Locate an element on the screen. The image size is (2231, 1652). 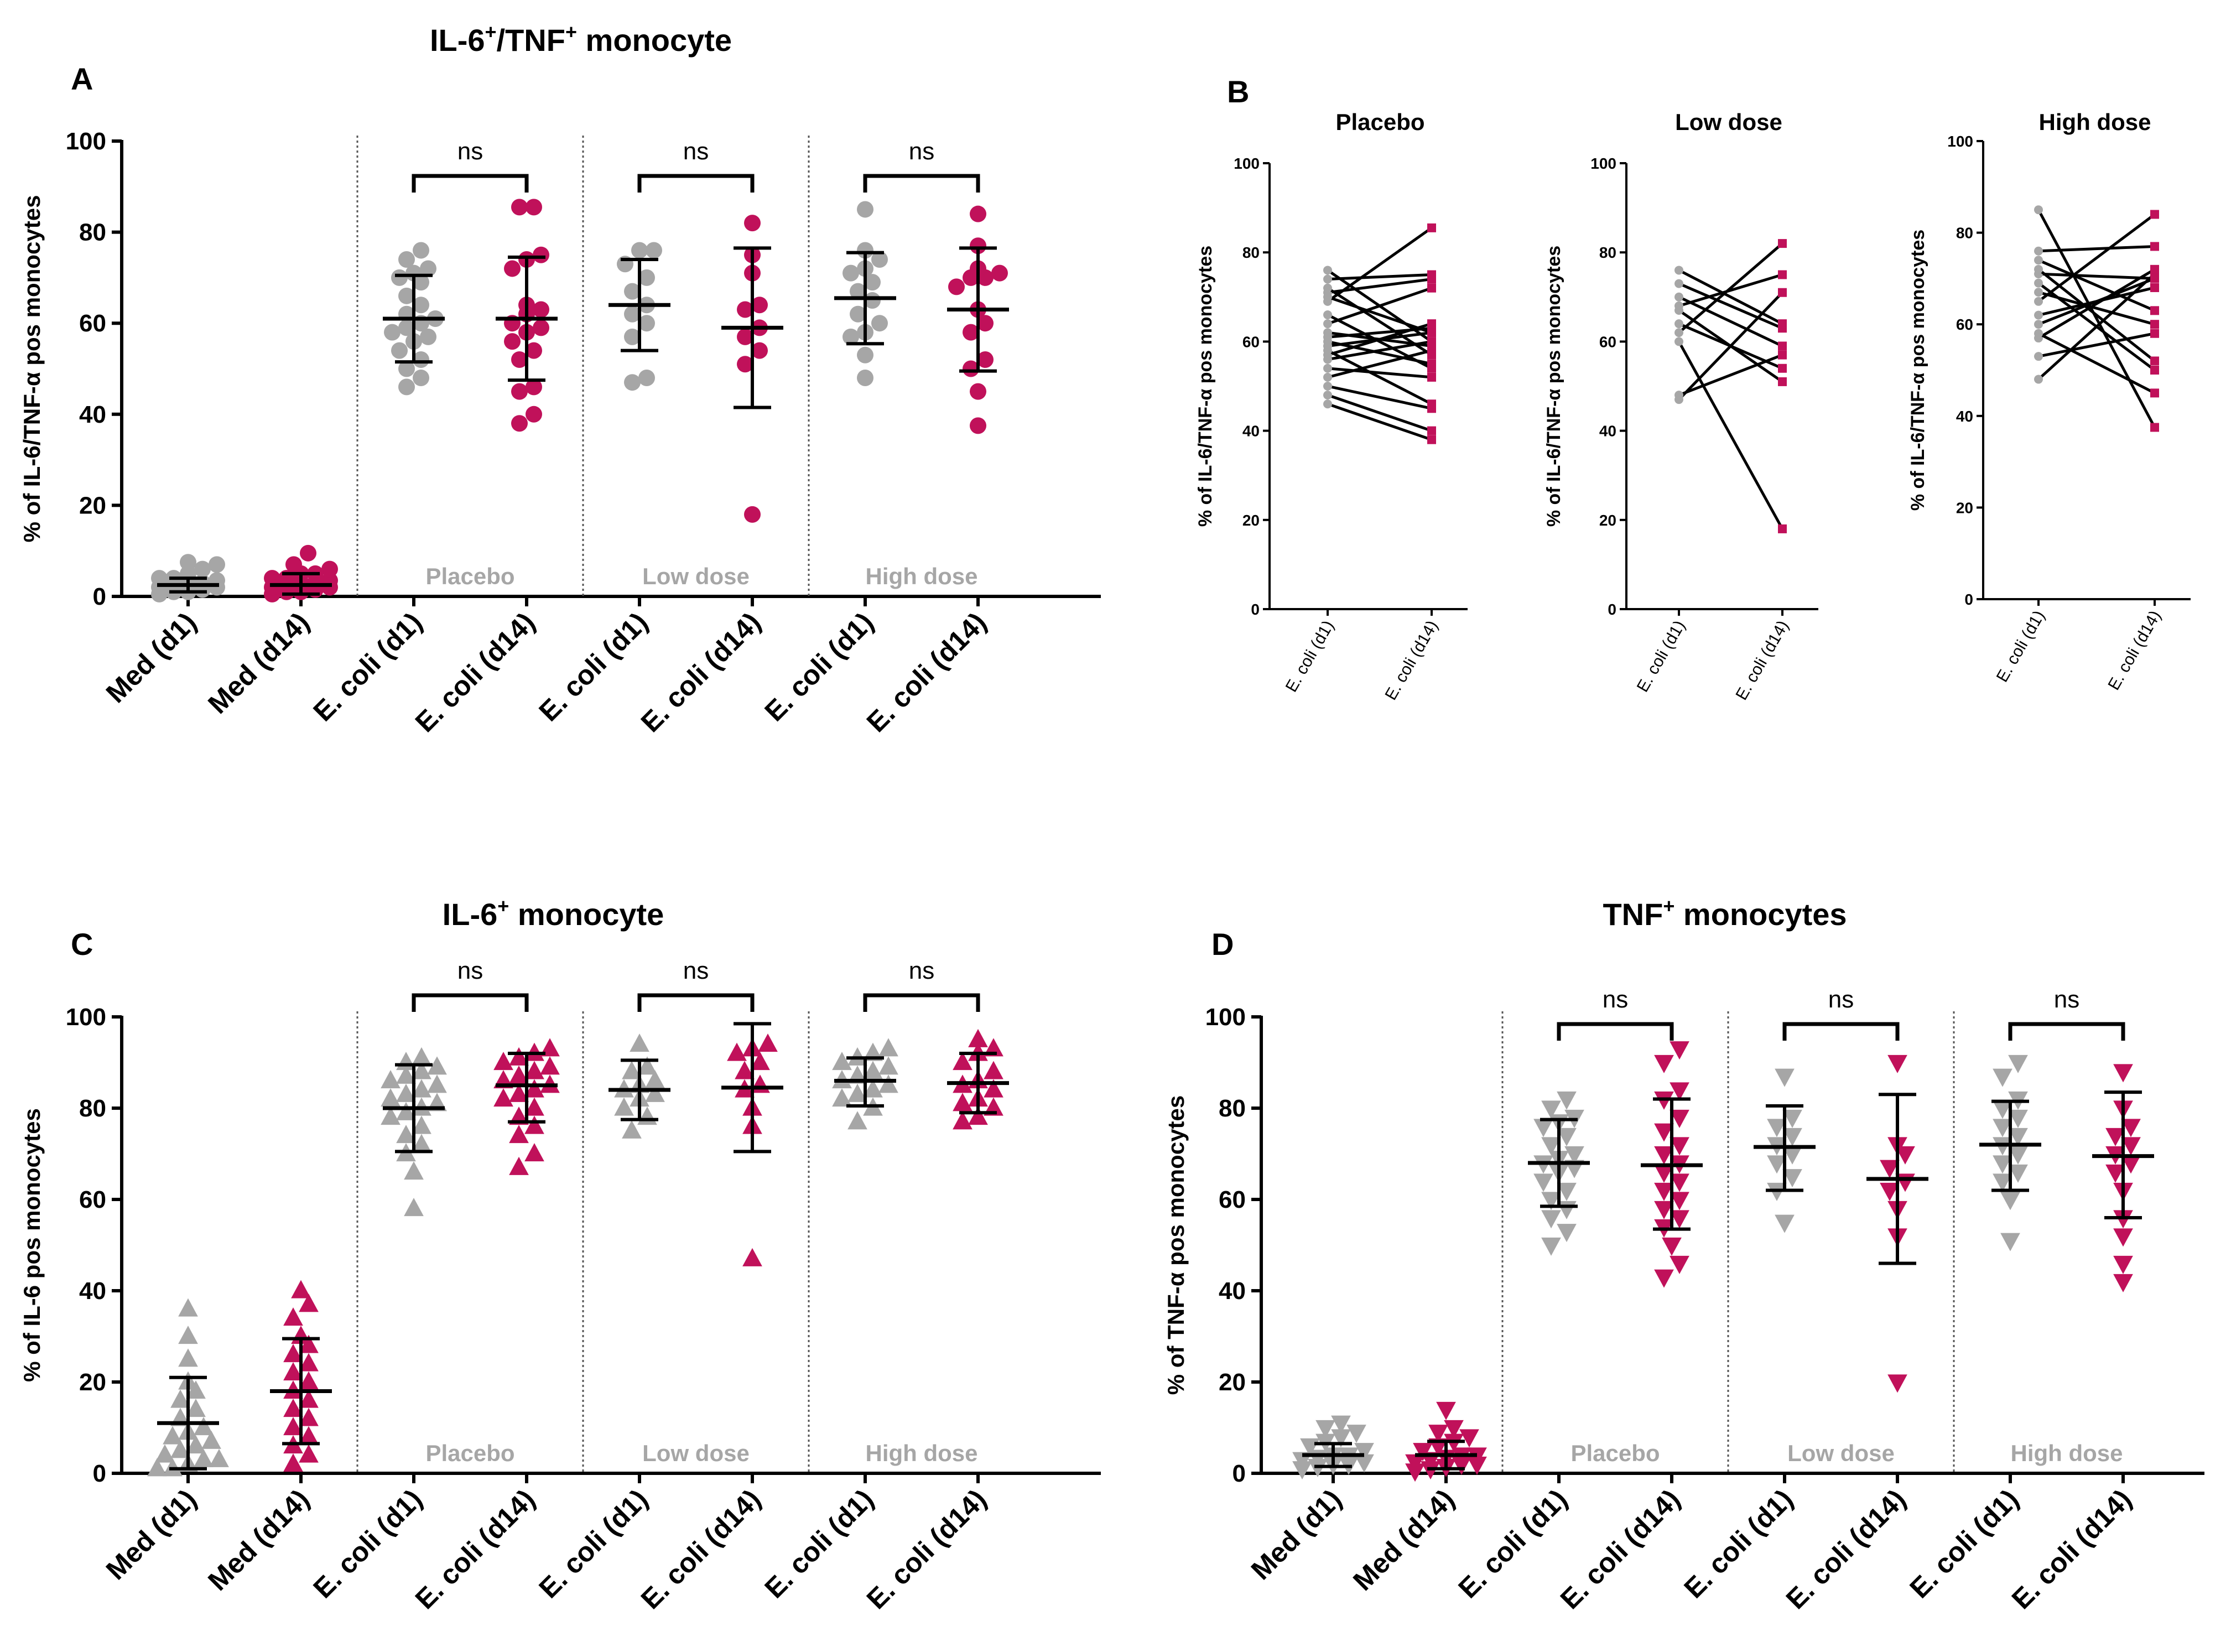
y-tick-label: 80 is located at coordinates (1964, 233).